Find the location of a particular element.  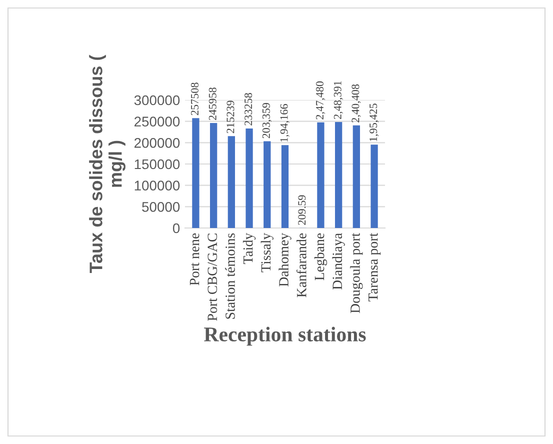

y-axis-title: Taux de solides dissous ( mg/l ) is located at coordinates (107, 163).